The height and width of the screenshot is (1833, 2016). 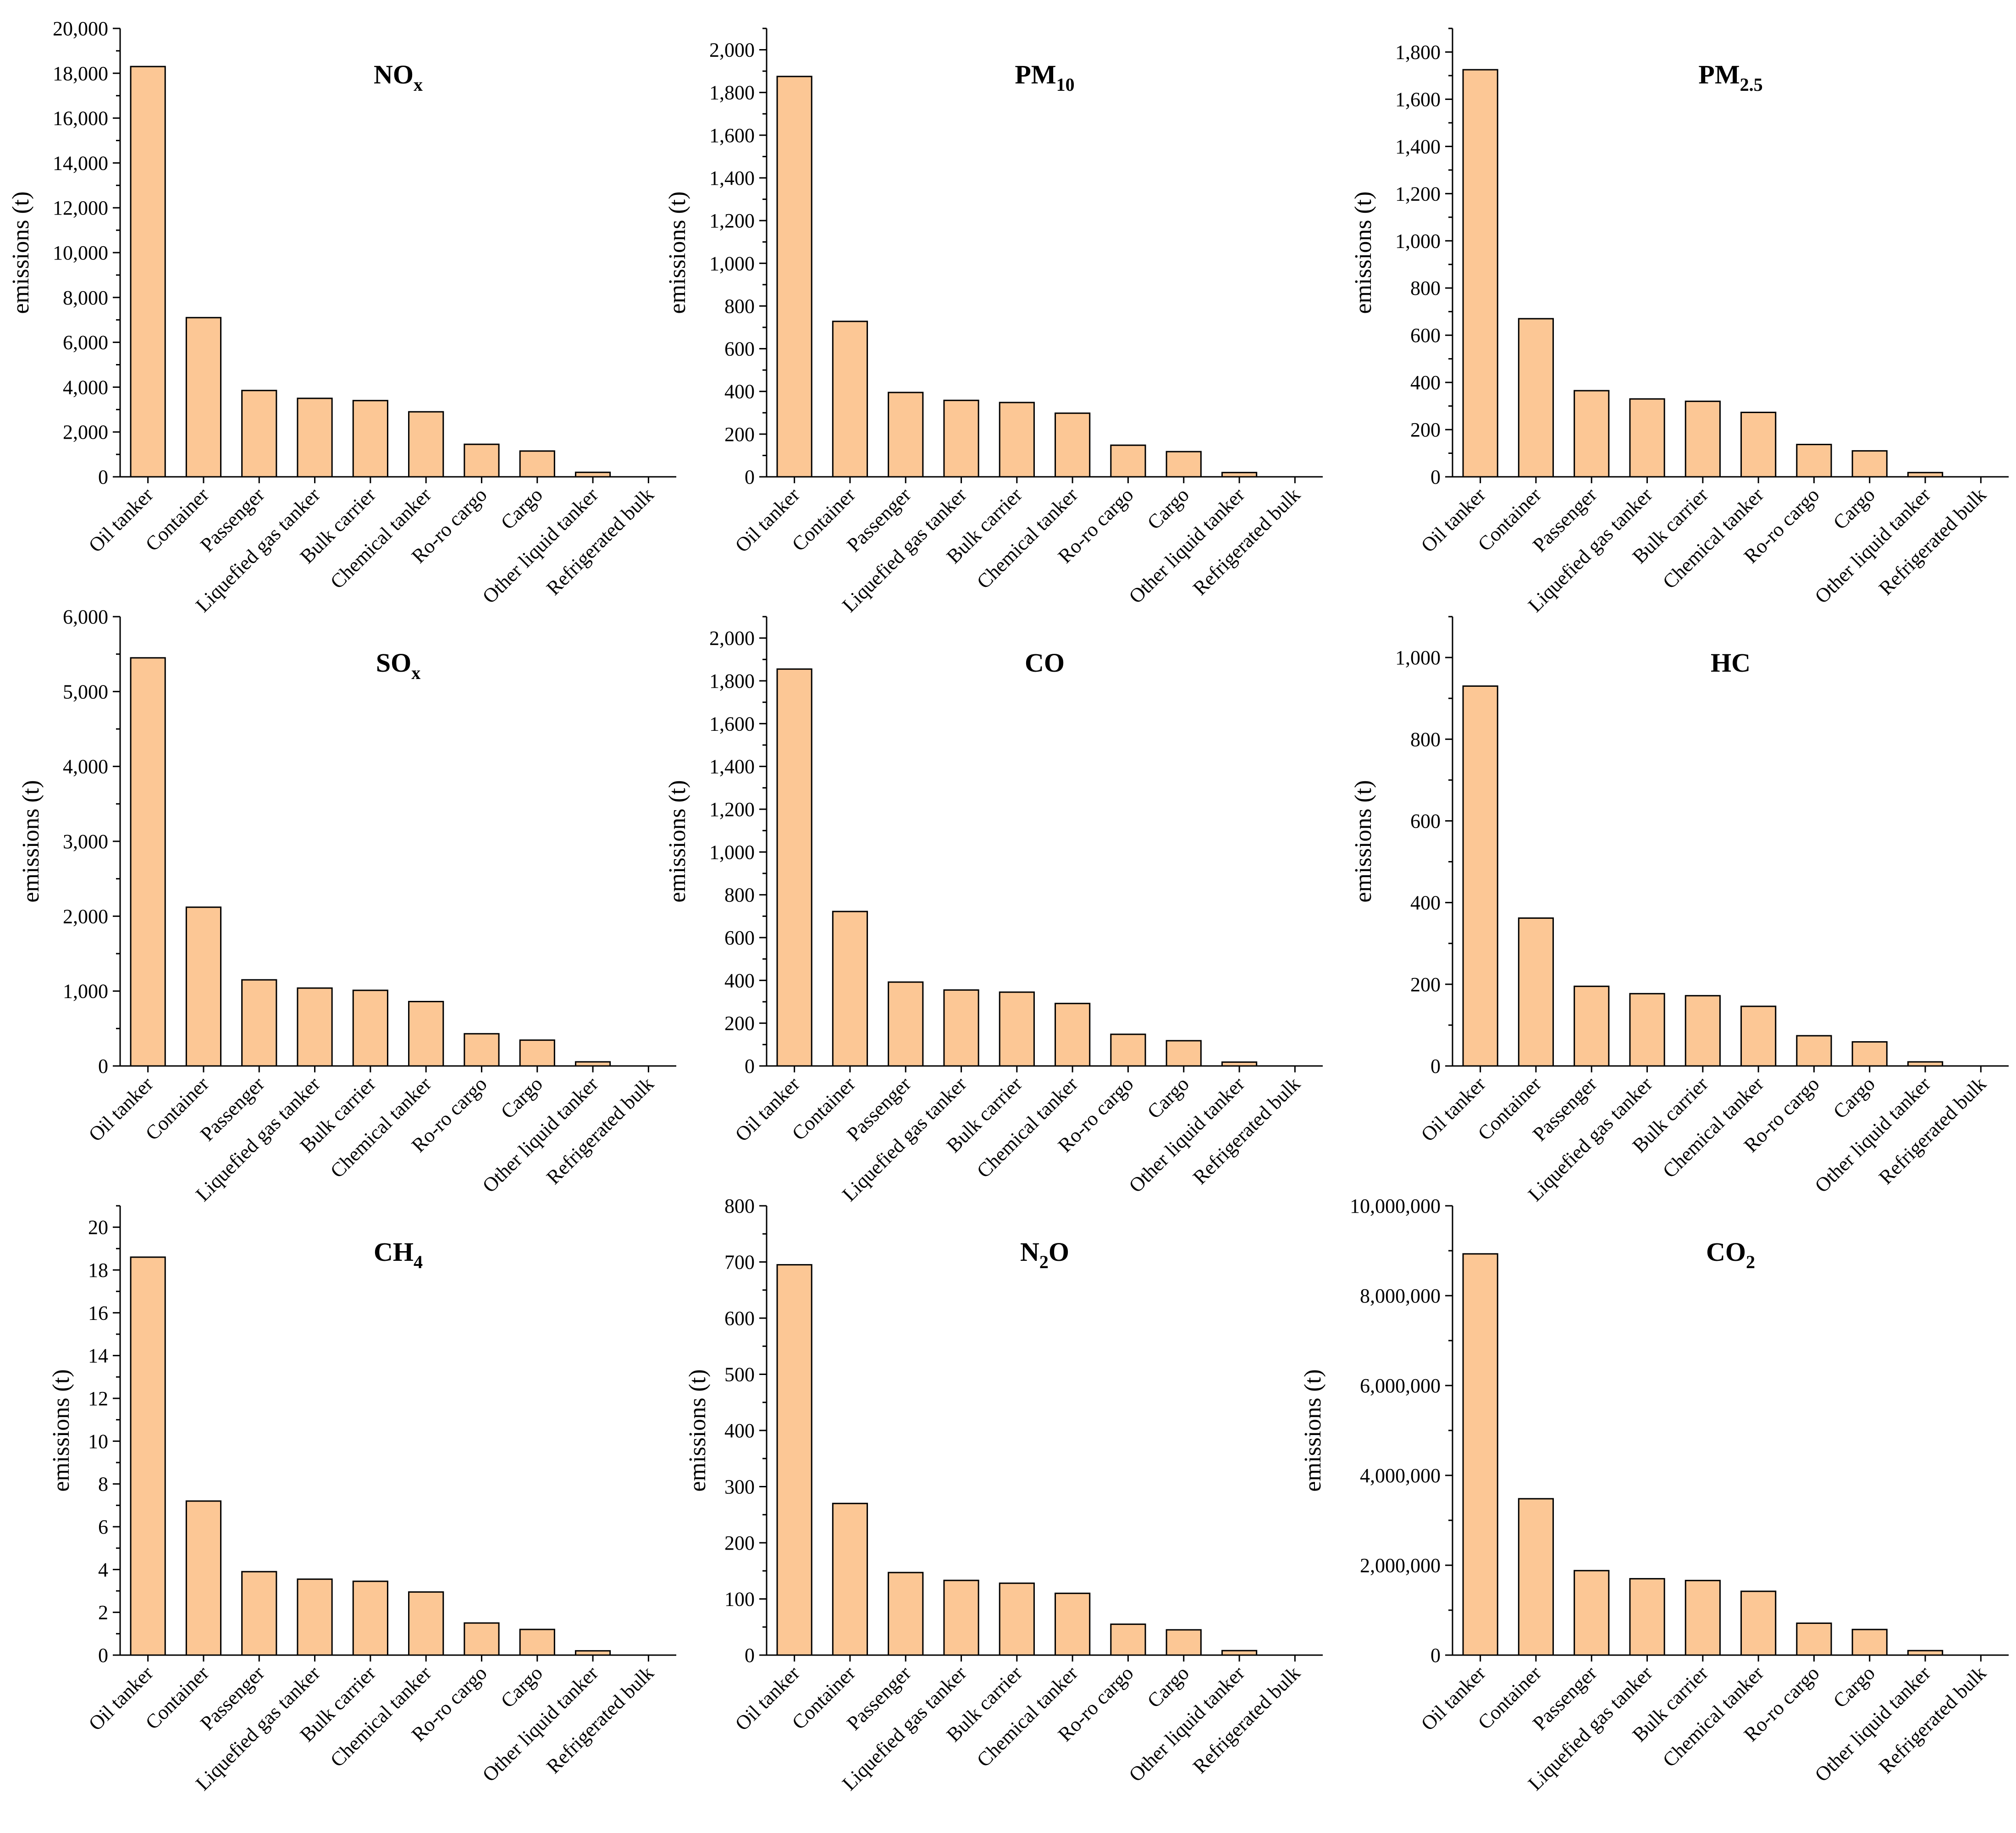 I want to click on y-tick-label: 1,600, so click(x=732, y=723).